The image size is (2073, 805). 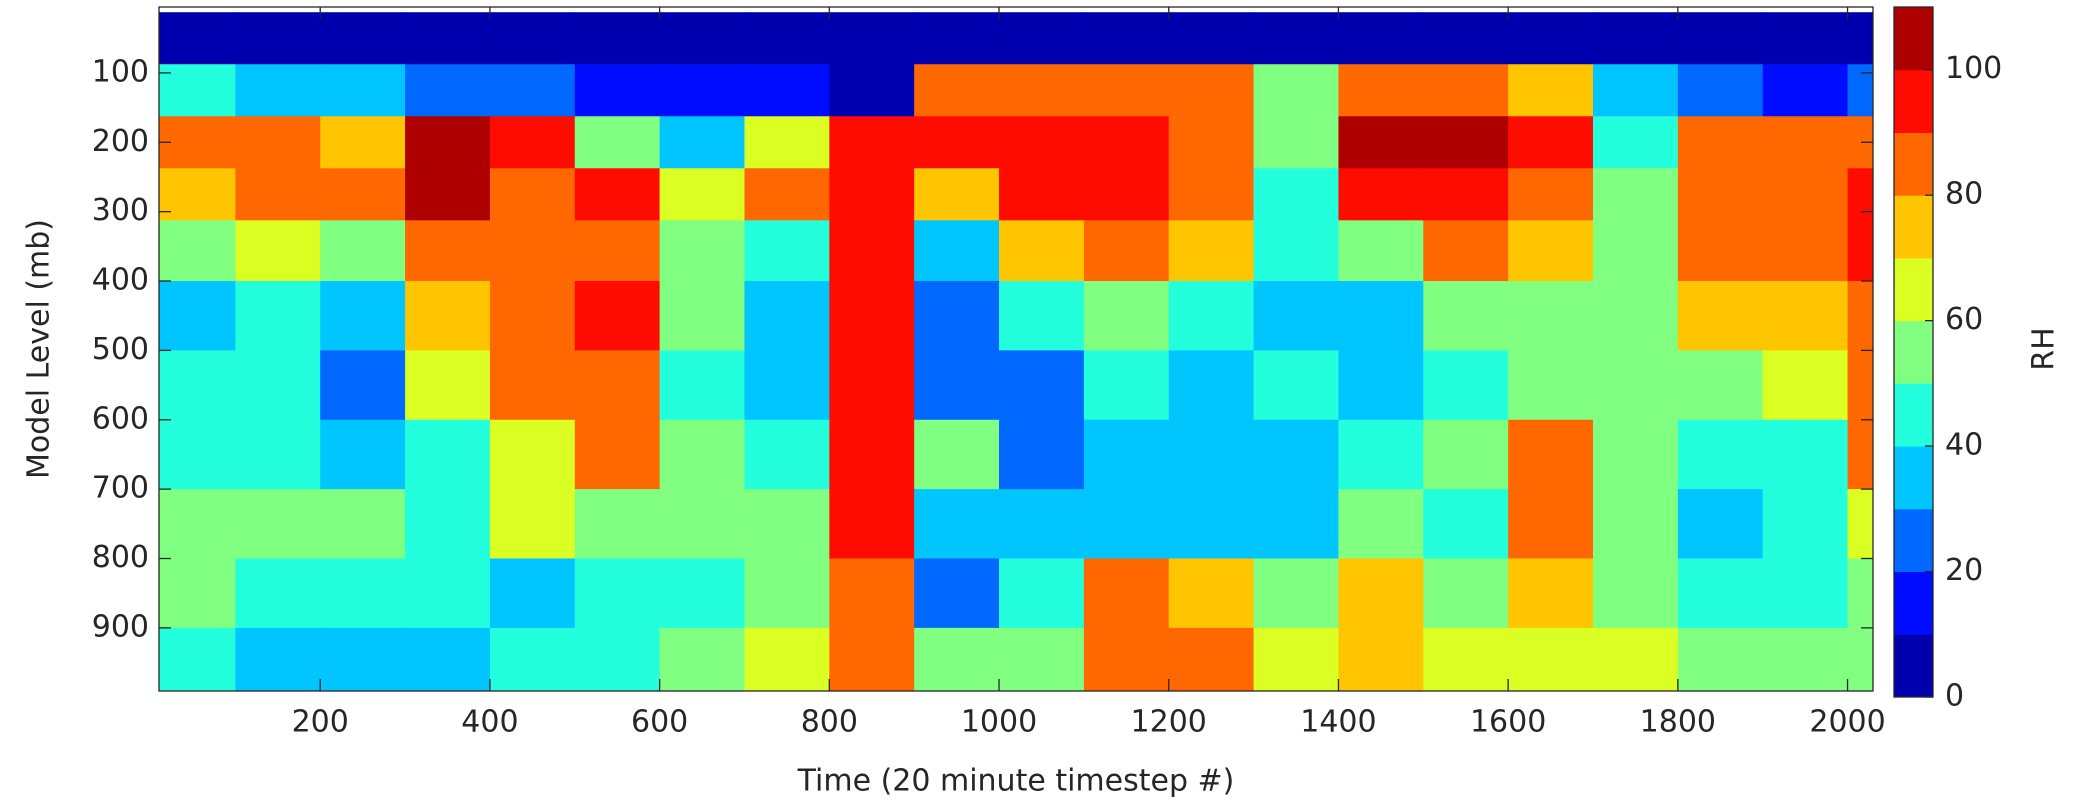 What do you see at coordinates (659, 722) in the screenshot?
I see `x-tick-label: 600` at bounding box center [659, 722].